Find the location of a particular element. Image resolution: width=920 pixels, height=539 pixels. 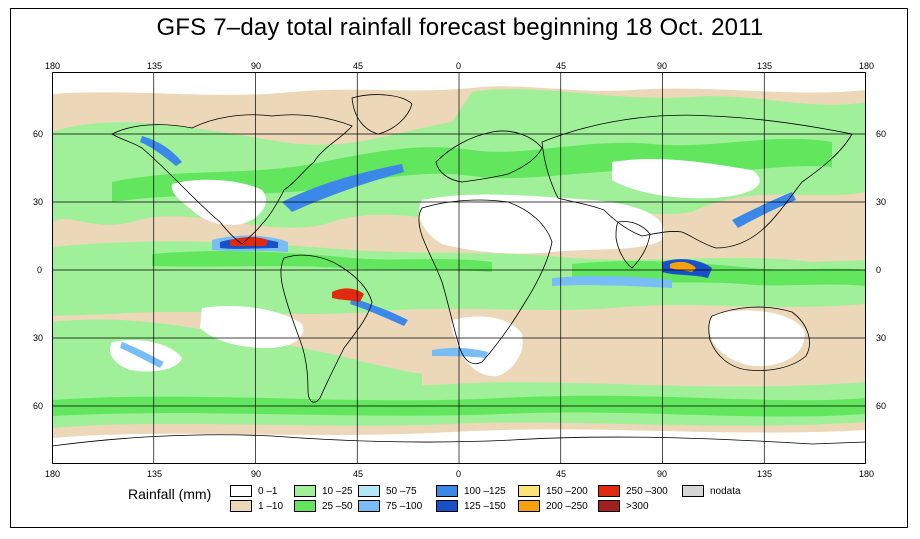

lon-label-top-6: 90 is located at coordinates (662, 66).